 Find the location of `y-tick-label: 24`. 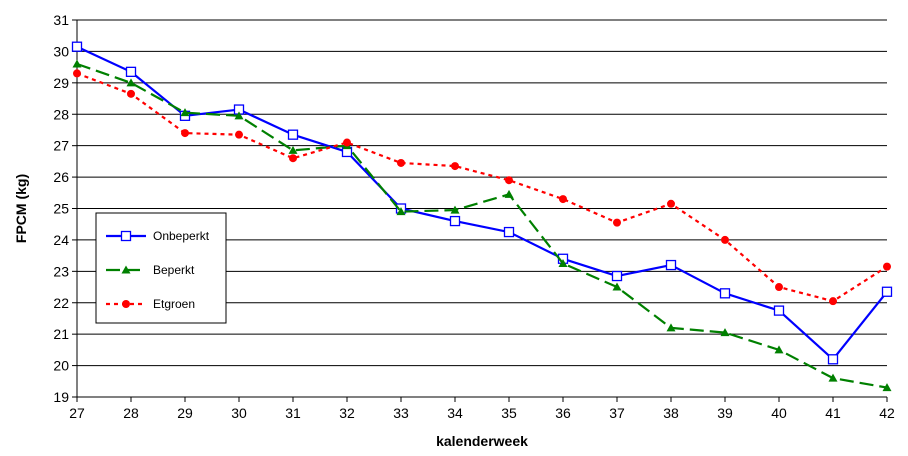

y-tick-label: 24 is located at coordinates (61, 240).